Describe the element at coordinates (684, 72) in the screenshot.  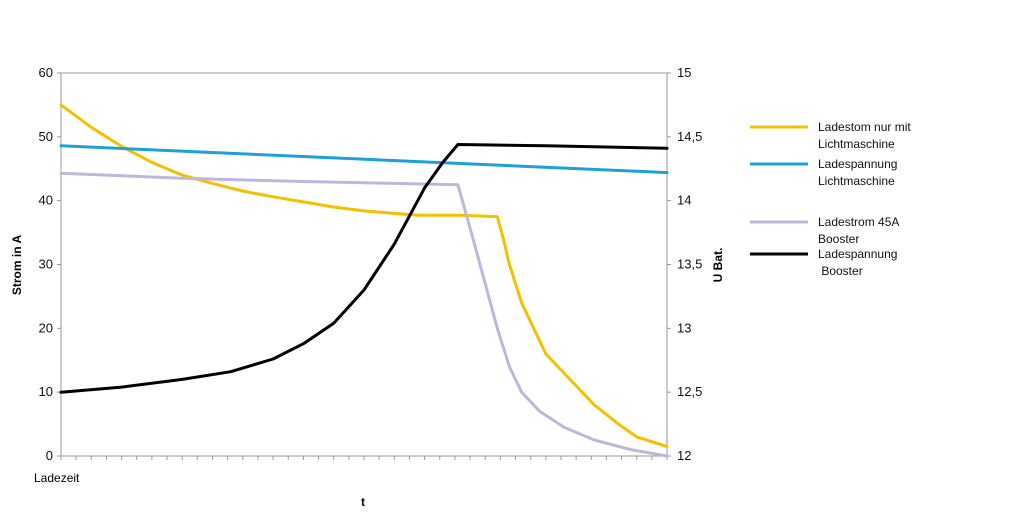
I see `right-axis-tick-label: 15` at that location.